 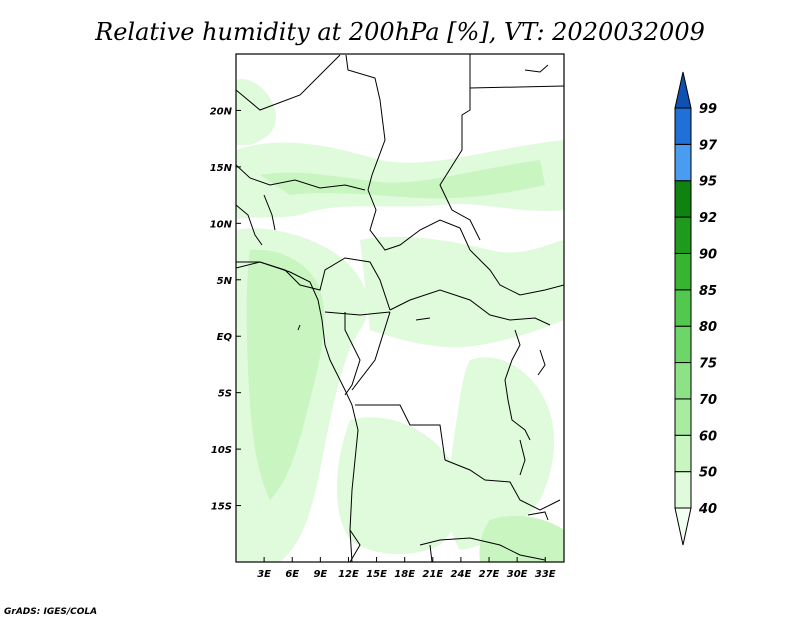 I want to click on humidity-band-north, so click(x=400, y=180).